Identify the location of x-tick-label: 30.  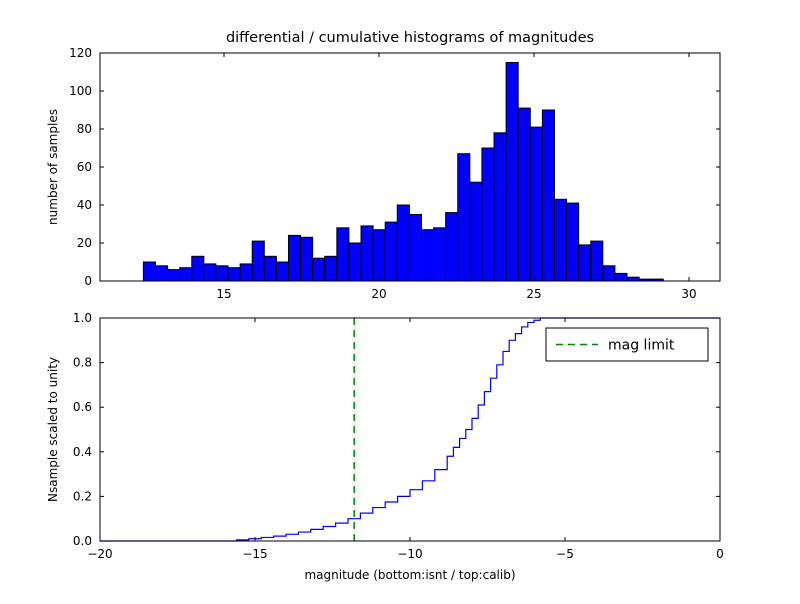
(688, 294).